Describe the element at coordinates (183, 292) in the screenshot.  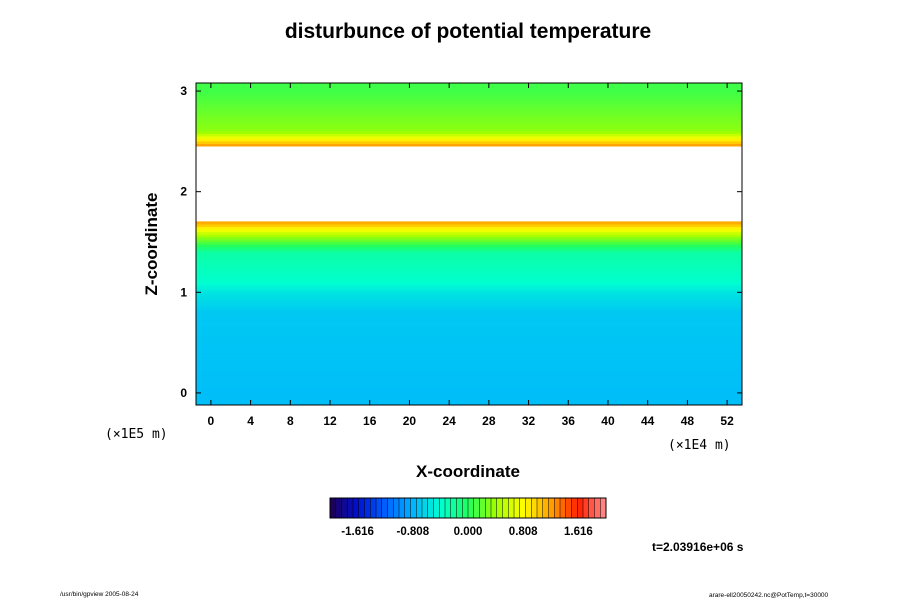
I see `y-tick-label: 1` at that location.